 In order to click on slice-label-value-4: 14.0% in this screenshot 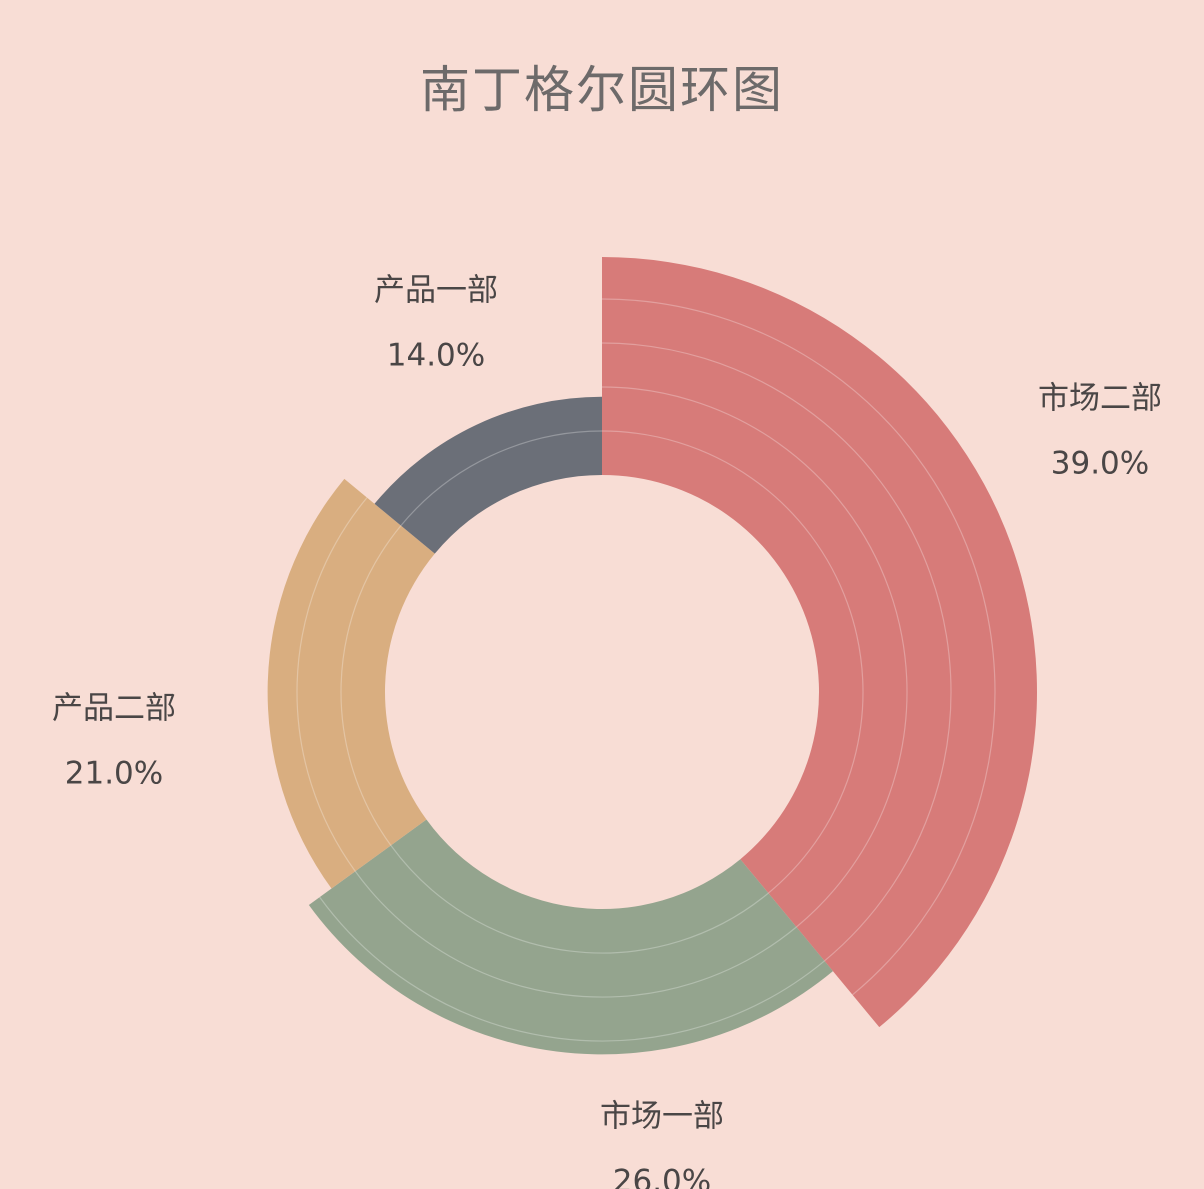, I will do `click(436, 356)`.